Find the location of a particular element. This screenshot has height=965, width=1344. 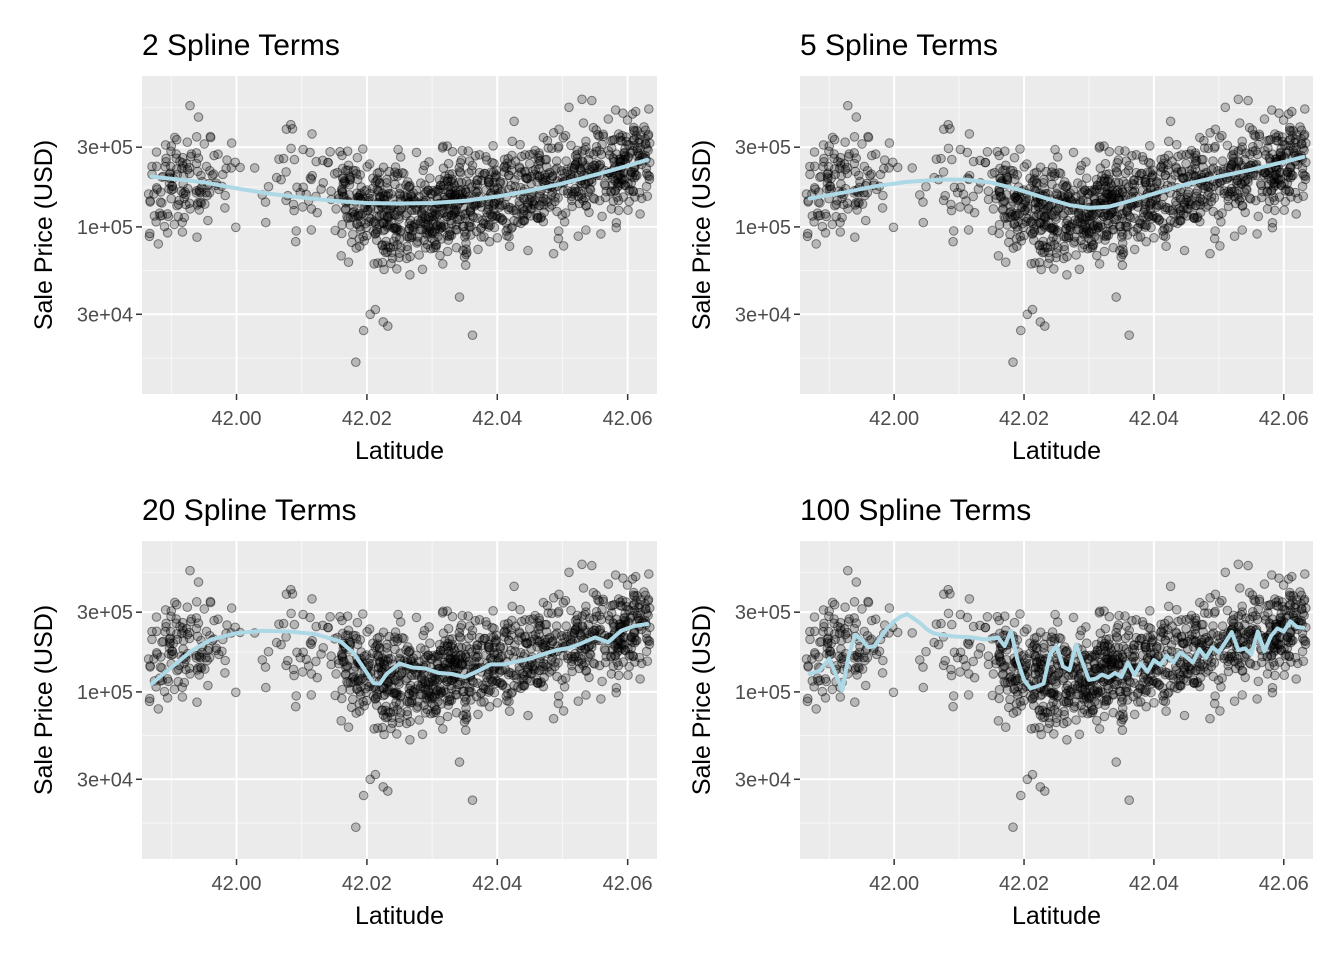

y-tick-label: 1e+05 is located at coordinates (763, 693).